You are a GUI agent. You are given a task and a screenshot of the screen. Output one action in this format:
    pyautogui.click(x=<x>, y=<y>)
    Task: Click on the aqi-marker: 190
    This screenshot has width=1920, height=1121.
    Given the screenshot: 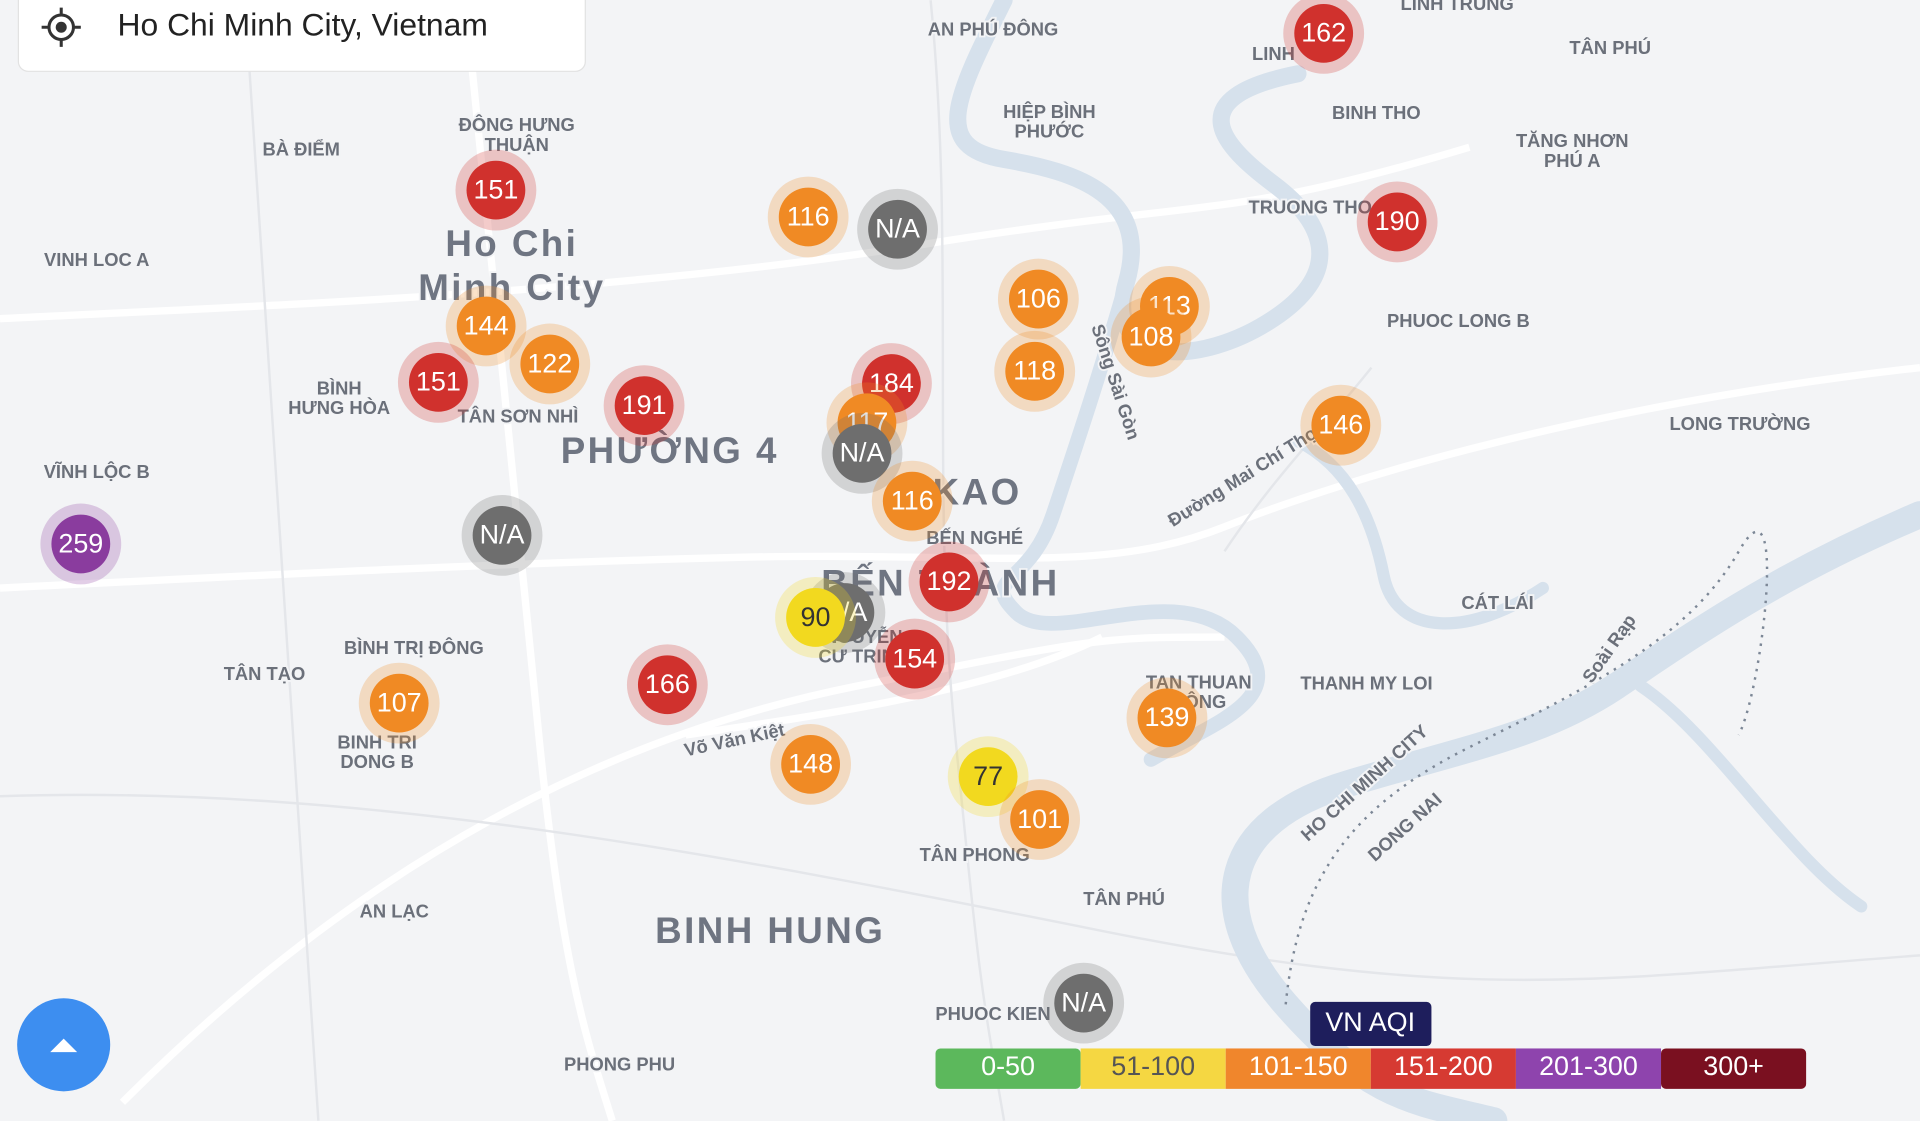 What is the action you would take?
    pyautogui.click(x=1397, y=222)
    